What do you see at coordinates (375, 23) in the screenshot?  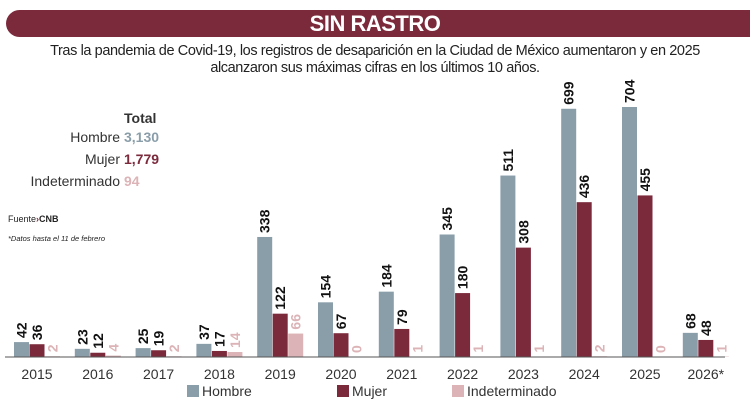 I see `page-title: SIN RASTRO` at bounding box center [375, 23].